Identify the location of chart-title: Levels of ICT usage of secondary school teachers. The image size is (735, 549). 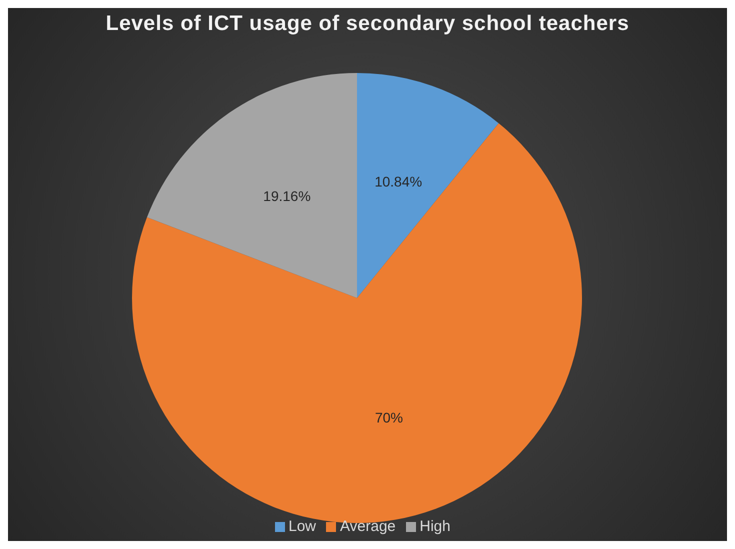
(367, 24).